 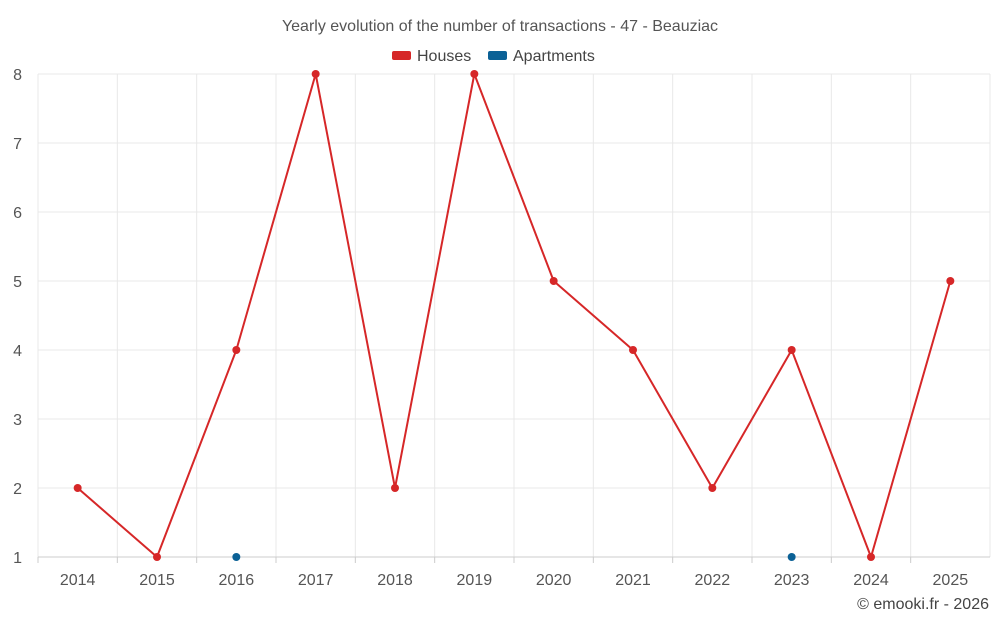 I want to click on data-point-houses: Houses 2014: 2, so click(x=77, y=488).